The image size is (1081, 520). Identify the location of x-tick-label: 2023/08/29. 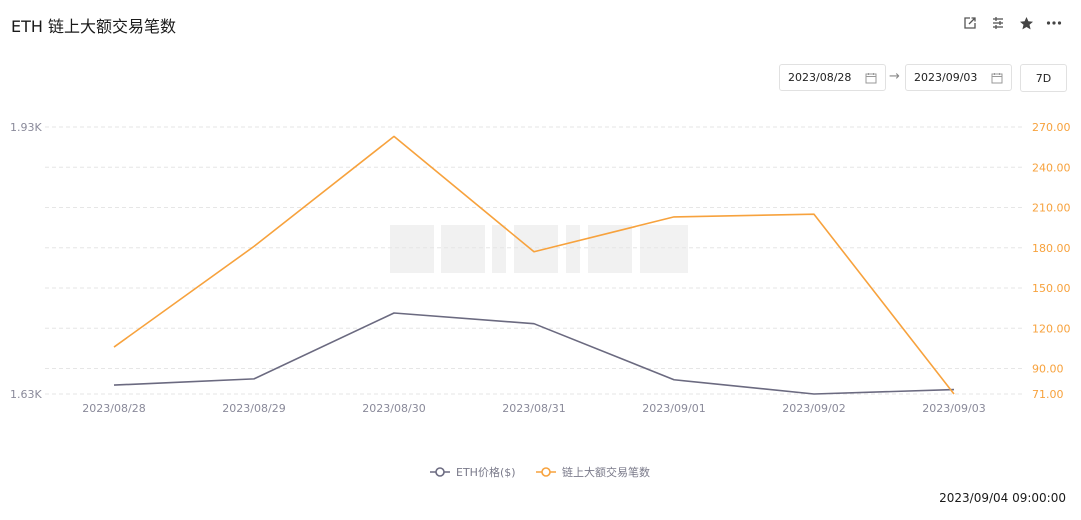
(253, 408).